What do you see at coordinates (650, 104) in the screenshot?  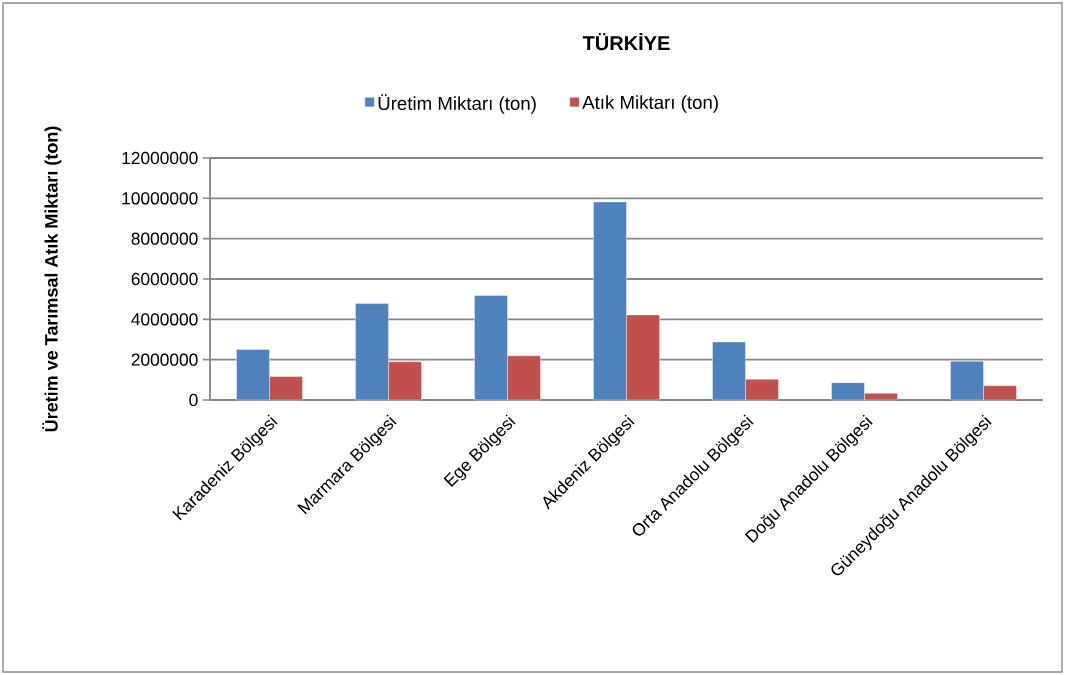 I see `legend-label: Atık Miktarı (ton)` at bounding box center [650, 104].